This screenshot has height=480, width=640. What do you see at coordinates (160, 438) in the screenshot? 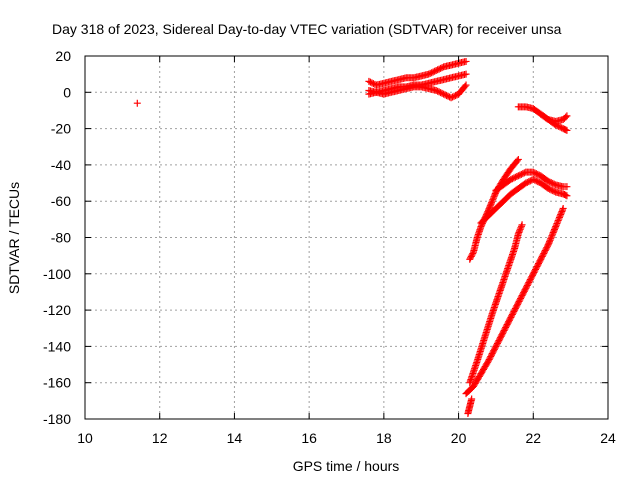
I see `x-tick-label: 12` at bounding box center [160, 438].